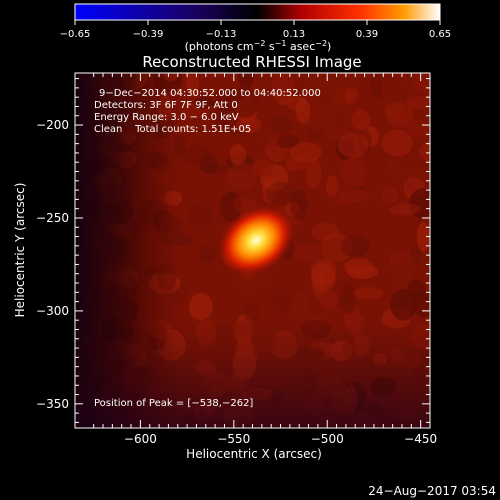  Describe the element at coordinates (52, 218) in the screenshot. I see `y-tick-label: −250` at that location.